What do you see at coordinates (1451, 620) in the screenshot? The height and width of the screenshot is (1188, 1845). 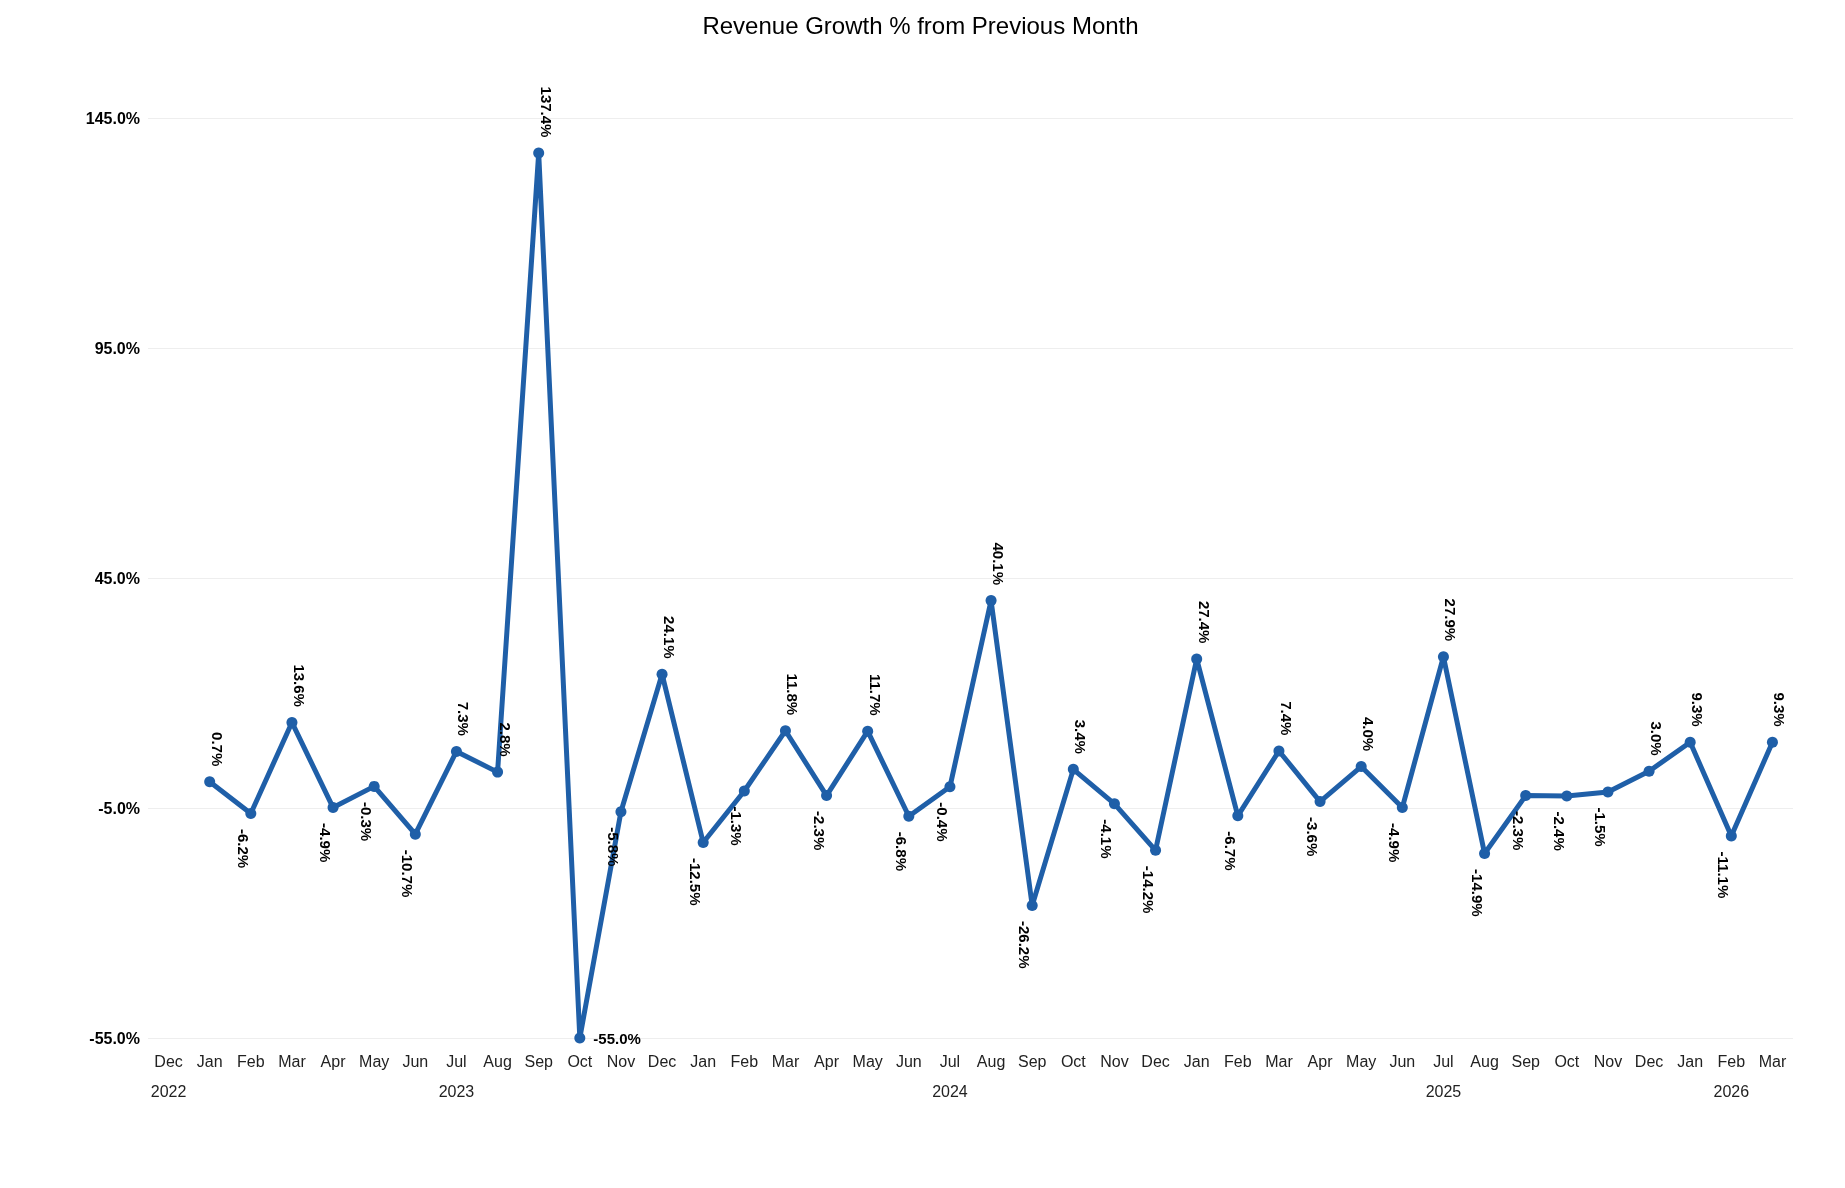 I see `data-label: 27.9%` at bounding box center [1451, 620].